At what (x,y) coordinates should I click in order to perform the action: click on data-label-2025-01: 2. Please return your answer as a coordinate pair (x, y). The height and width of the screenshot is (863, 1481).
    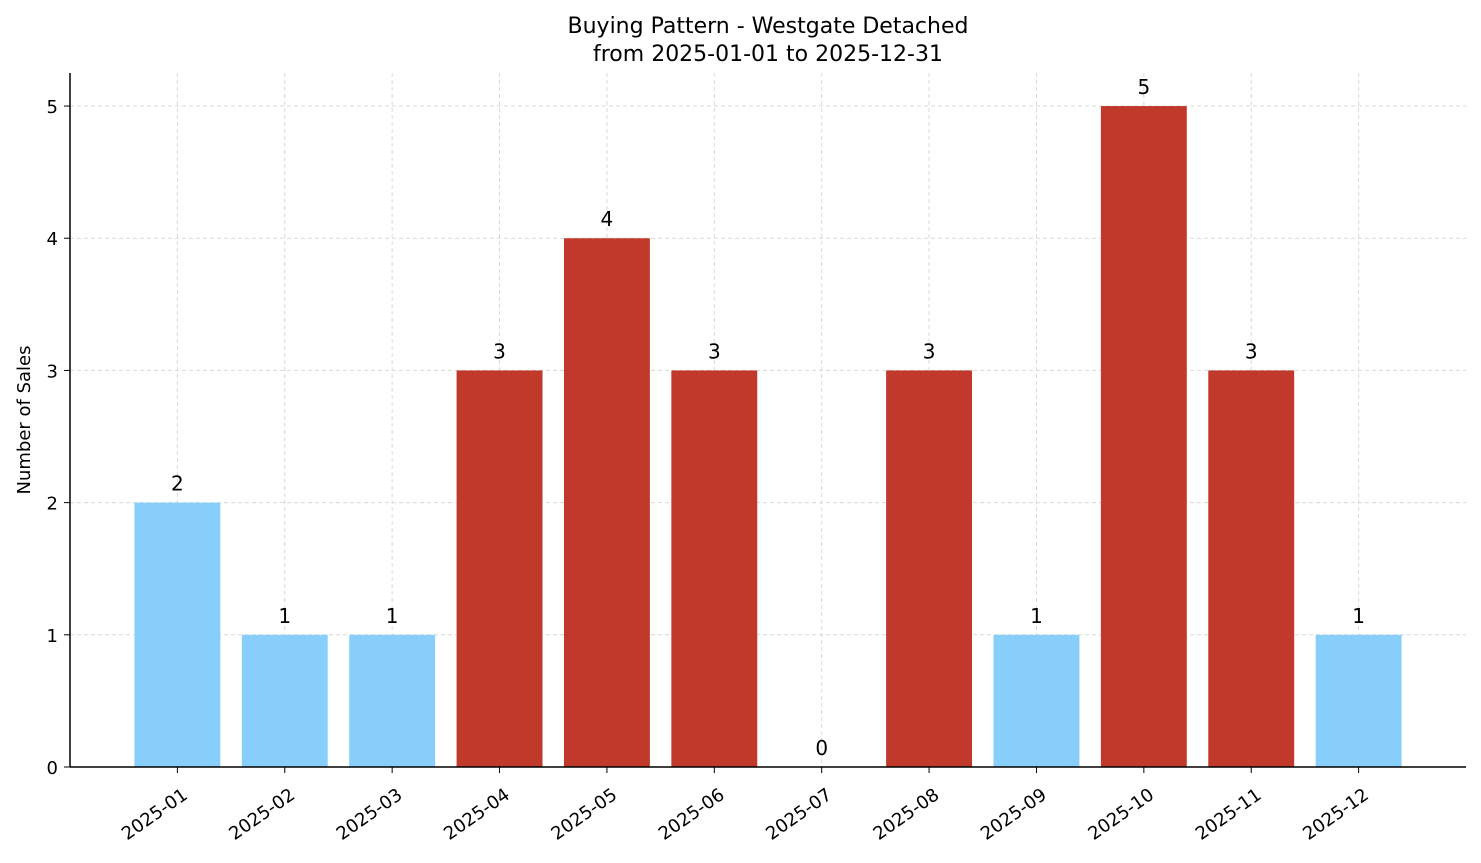
    Looking at the image, I should click on (177, 484).